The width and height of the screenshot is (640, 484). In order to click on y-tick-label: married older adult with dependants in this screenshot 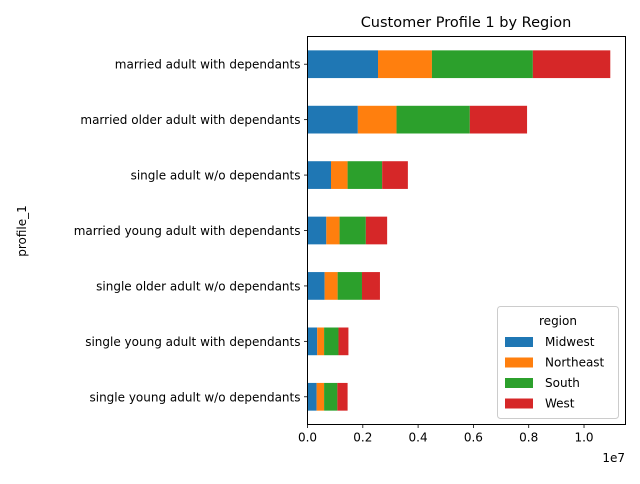, I will do `click(190, 120)`.